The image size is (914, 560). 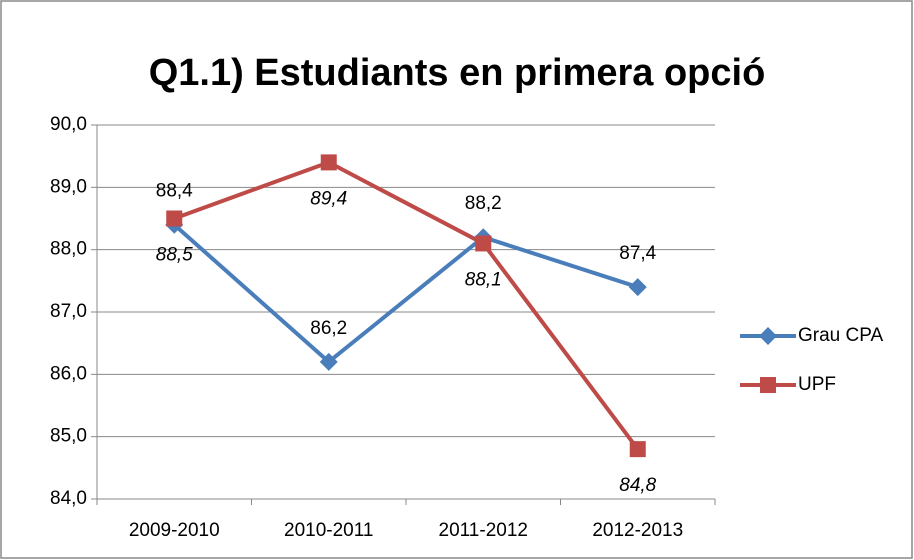 What do you see at coordinates (68, 436) in the screenshot?
I see `y-tick-label: 85,0` at bounding box center [68, 436].